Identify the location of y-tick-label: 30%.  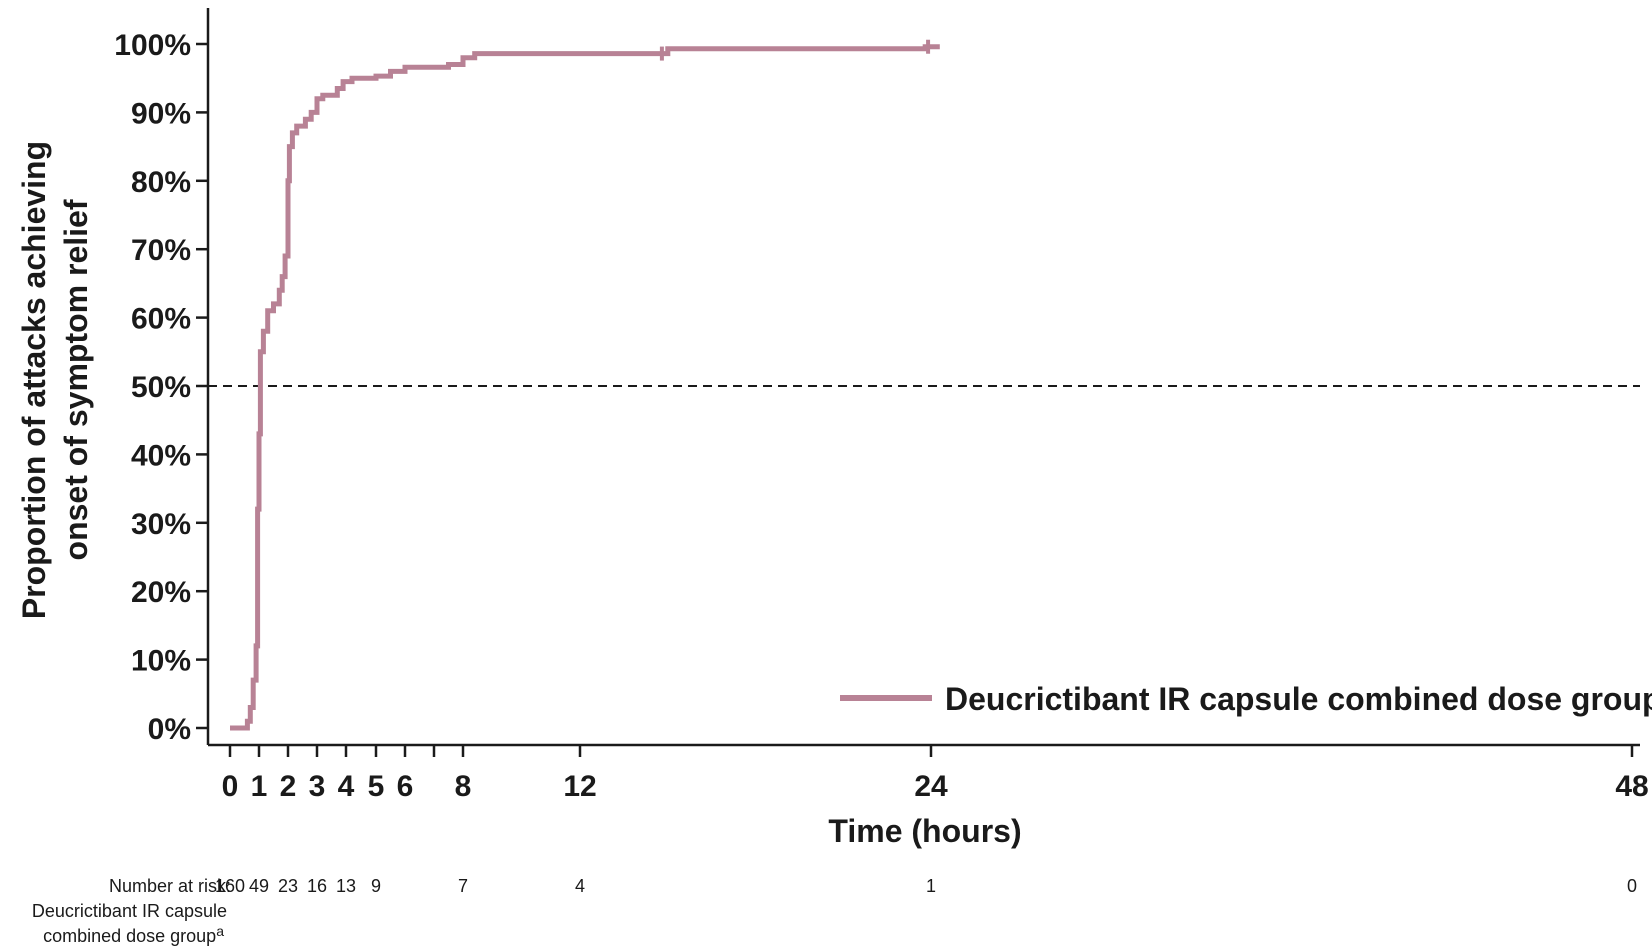
(161, 524).